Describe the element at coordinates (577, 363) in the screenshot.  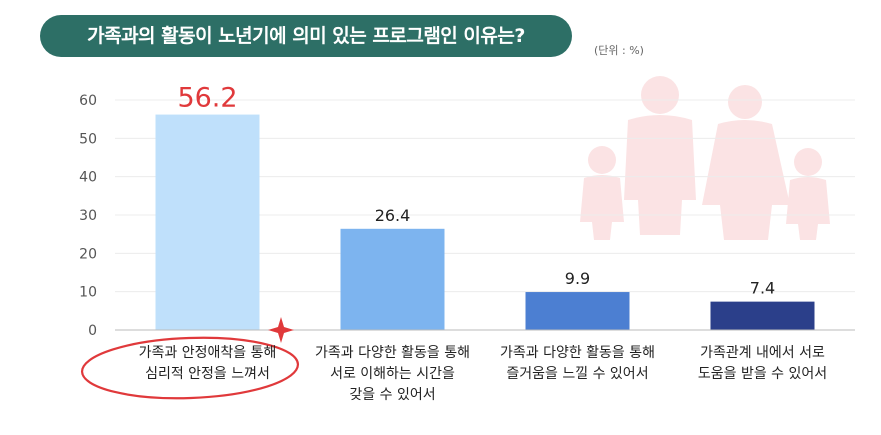
I see `x-tick-label: 가족과 다양한 활동을 통해 즐거움을 느낄 수 있어서` at that location.